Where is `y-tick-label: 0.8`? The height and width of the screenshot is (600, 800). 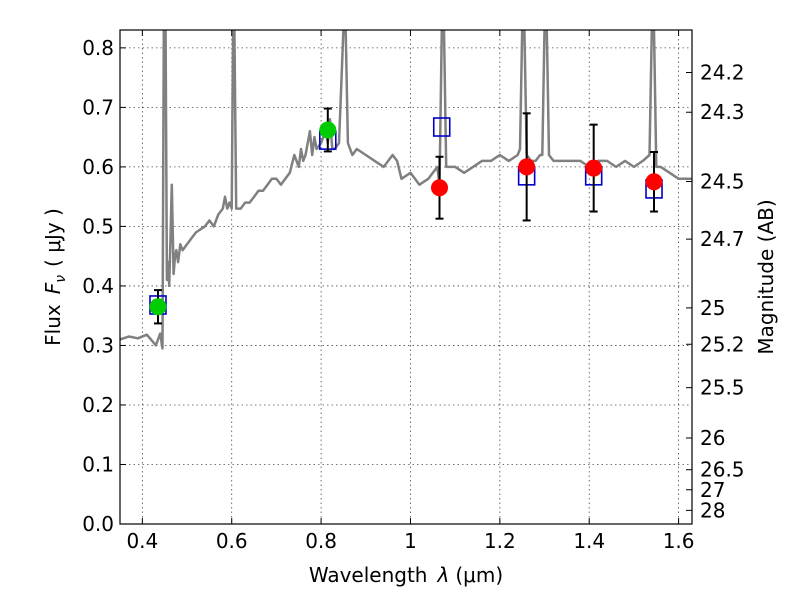 y-tick-label: 0.8 is located at coordinates (98, 48).